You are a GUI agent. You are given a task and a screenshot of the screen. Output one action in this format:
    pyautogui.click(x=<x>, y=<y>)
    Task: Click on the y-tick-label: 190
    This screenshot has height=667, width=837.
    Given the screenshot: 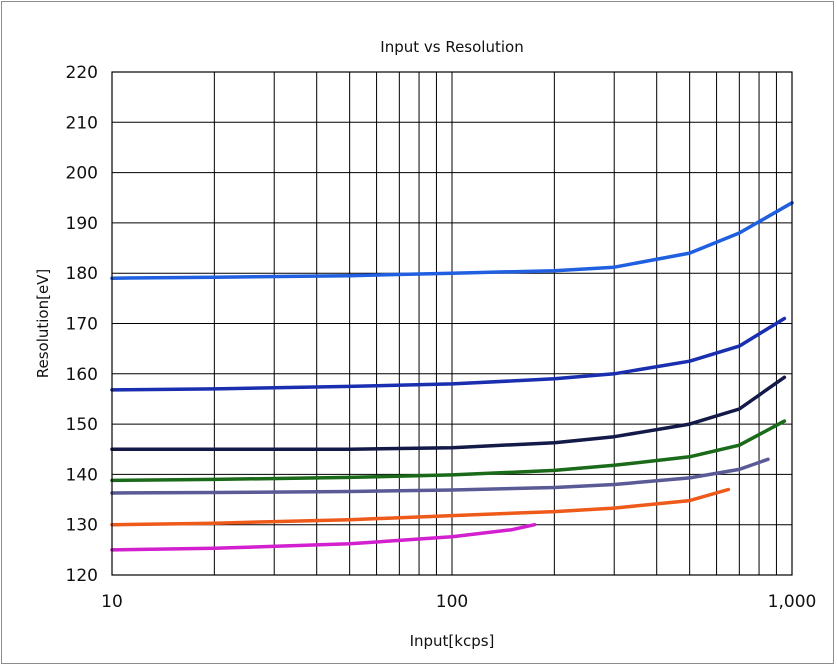 What is the action you would take?
    pyautogui.click(x=82, y=224)
    